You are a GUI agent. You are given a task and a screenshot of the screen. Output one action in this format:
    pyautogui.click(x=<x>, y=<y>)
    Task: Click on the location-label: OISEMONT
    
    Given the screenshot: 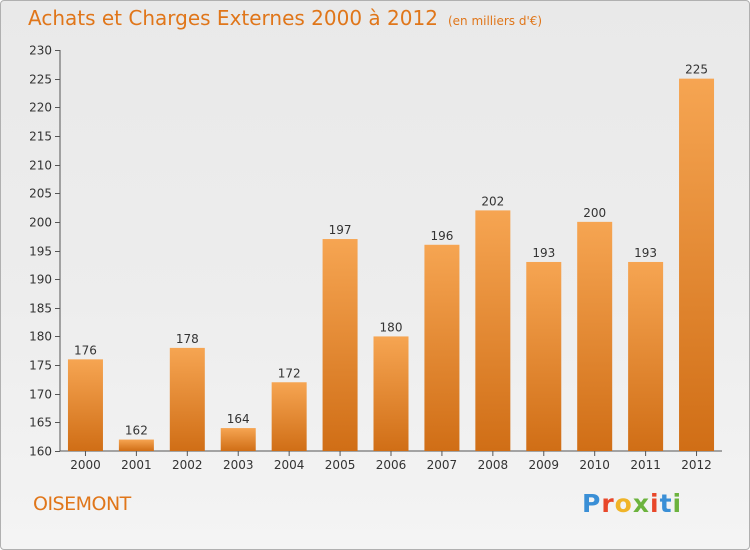 What is the action you would take?
    pyautogui.click(x=82, y=504)
    